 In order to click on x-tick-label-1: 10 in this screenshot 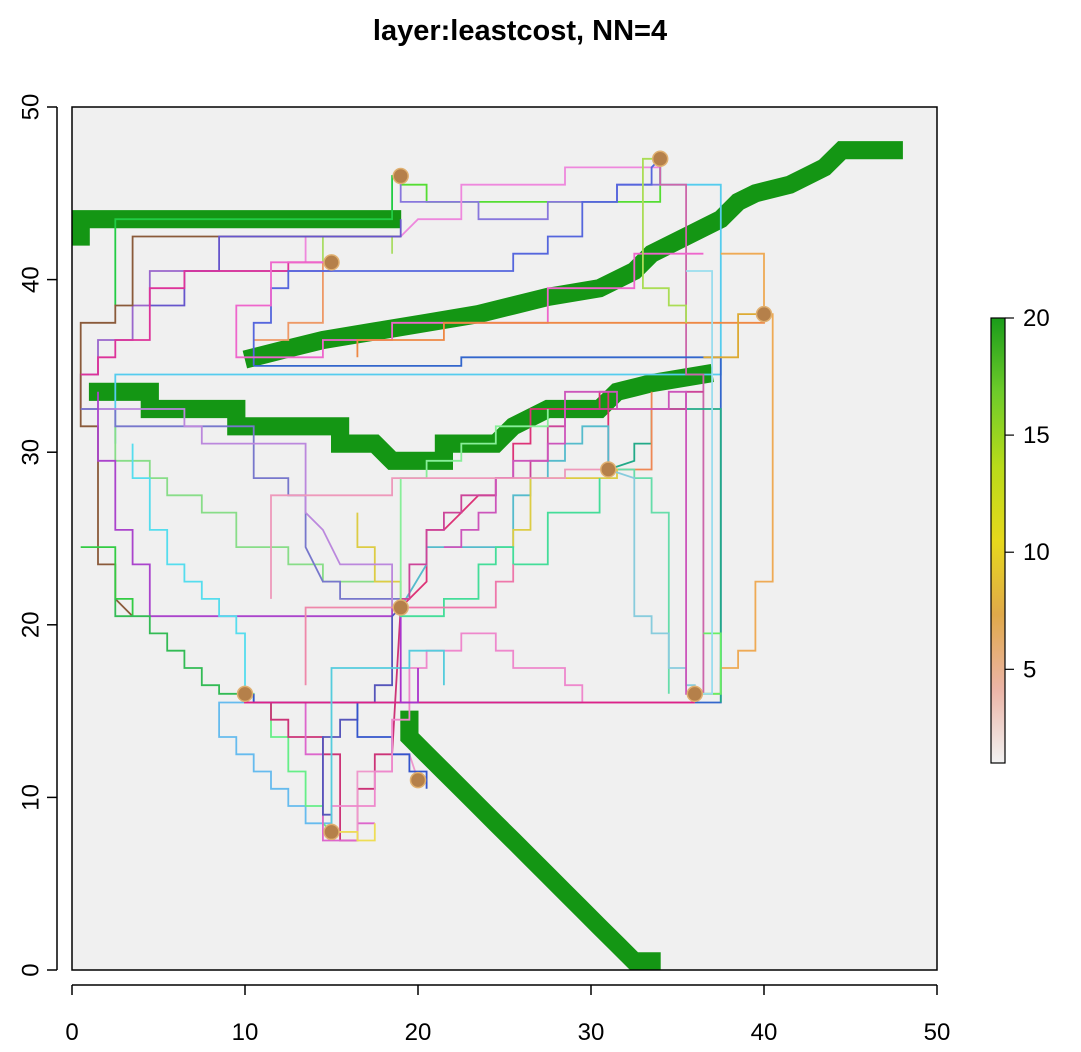, I will do `click(245, 1032)`.